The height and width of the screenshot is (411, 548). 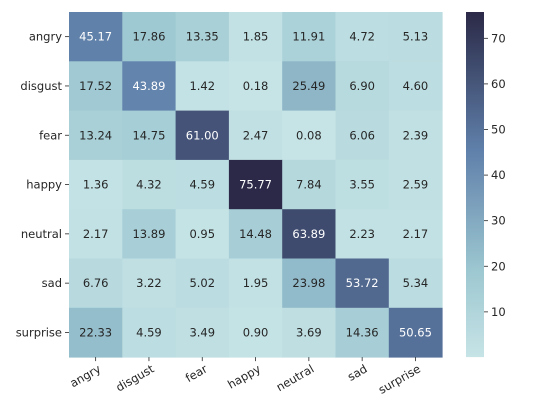 I want to click on x-tick-label: fear, so click(x=196, y=373).